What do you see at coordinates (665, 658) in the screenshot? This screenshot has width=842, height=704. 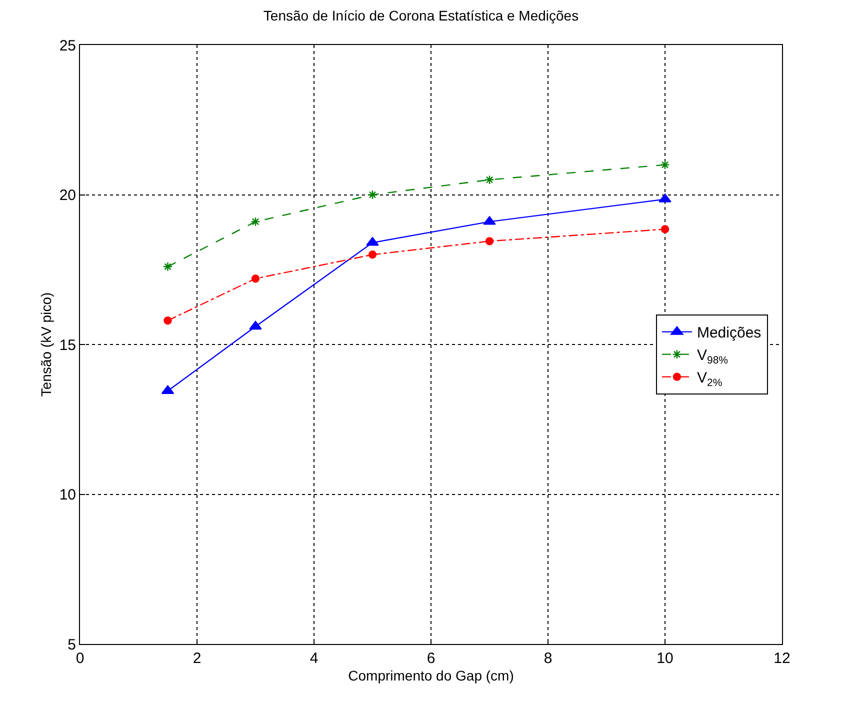 I see `x-tick-label: 10` at bounding box center [665, 658].